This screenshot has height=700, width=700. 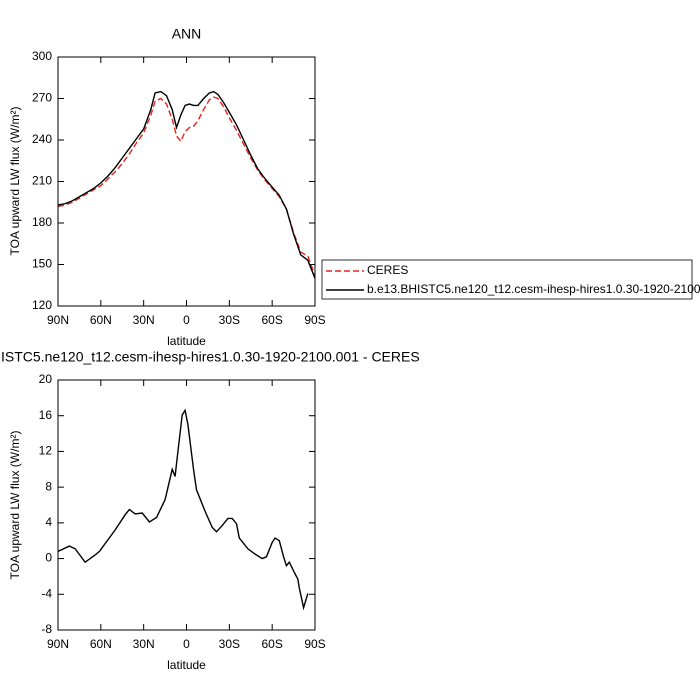 I want to click on legend-label: CERES, so click(x=387, y=270).